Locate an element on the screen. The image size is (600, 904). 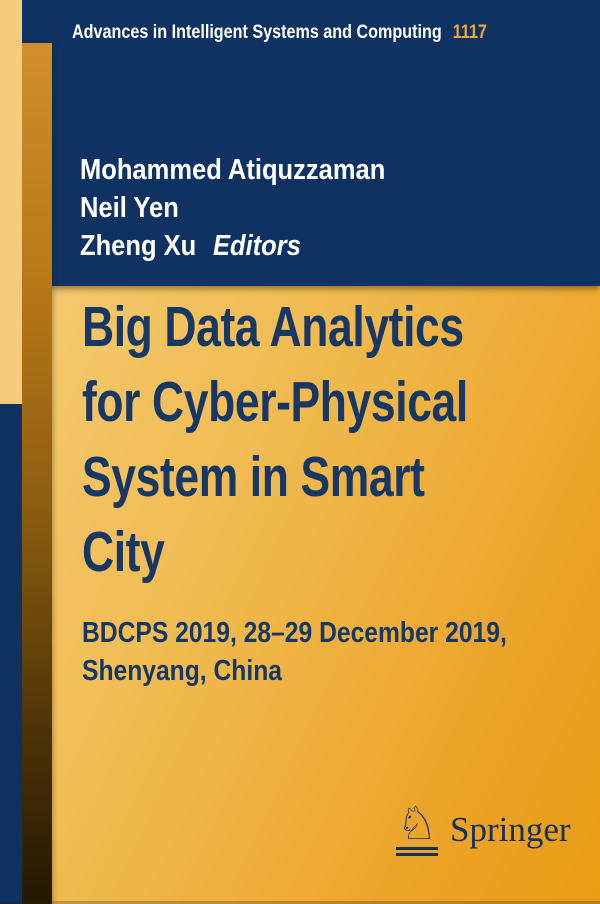
editor-name: Zheng Xu Editors is located at coordinates (232, 246).